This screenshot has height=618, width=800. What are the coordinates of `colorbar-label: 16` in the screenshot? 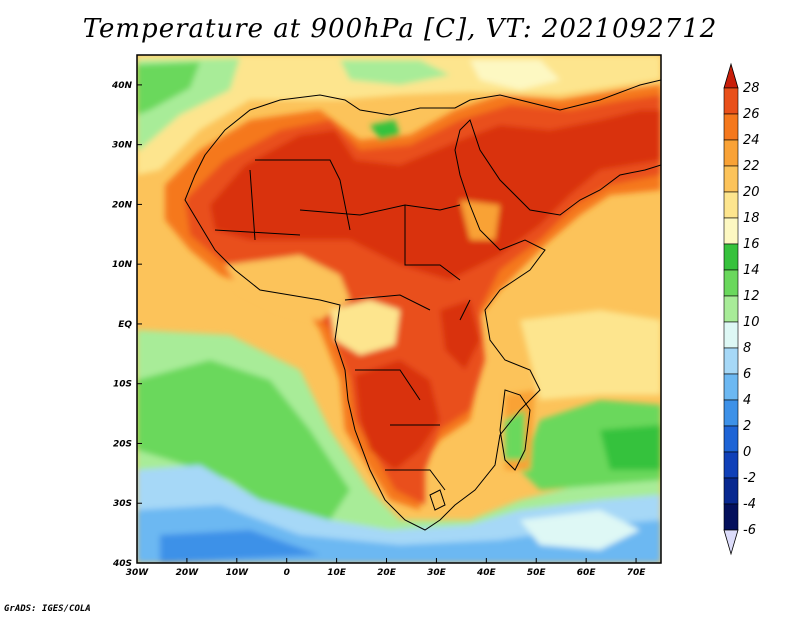 It's located at (751, 244).